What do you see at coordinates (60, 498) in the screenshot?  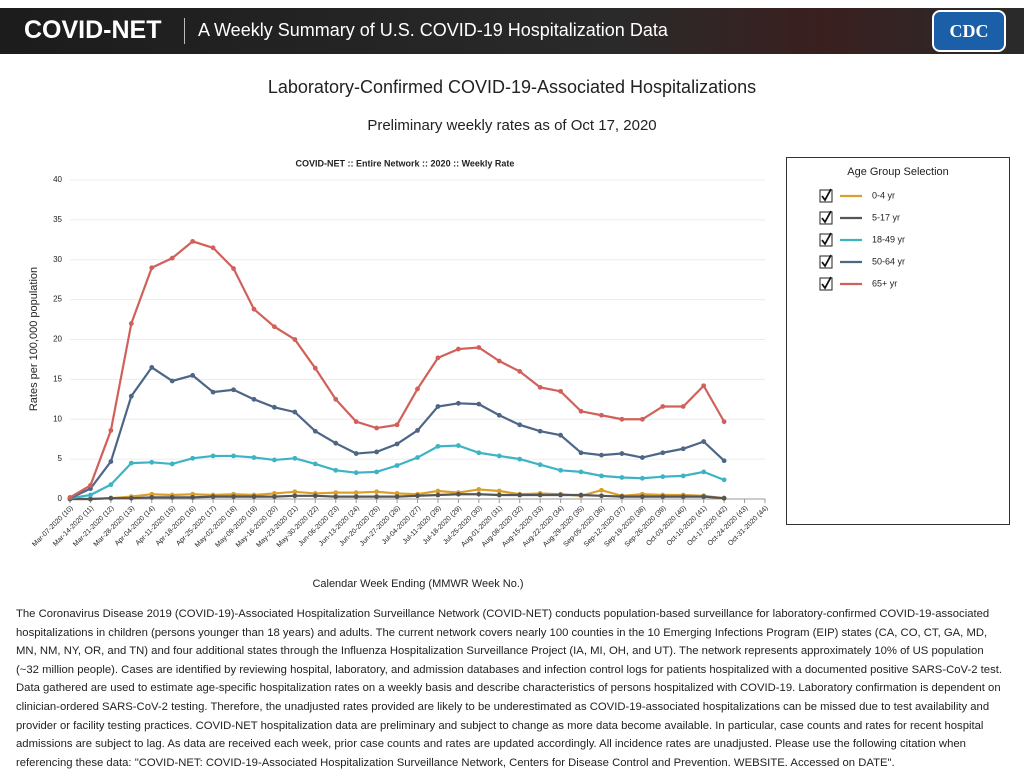 I see `y-tick-label: 0` at bounding box center [60, 498].